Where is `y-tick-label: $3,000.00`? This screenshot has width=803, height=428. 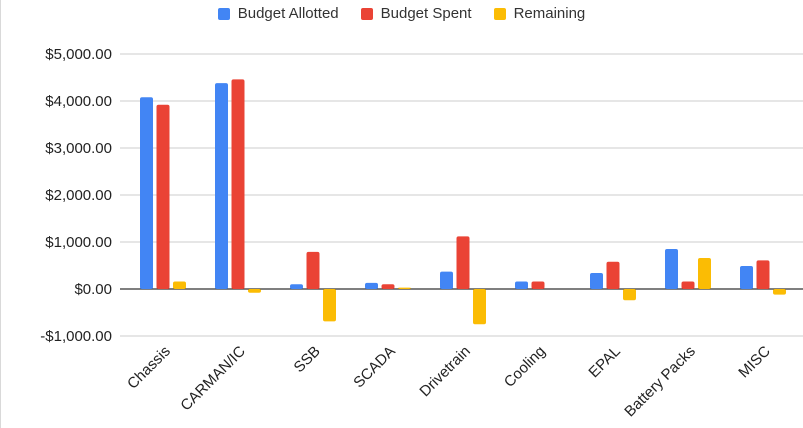
y-tick-label: $3,000.00 is located at coordinates (78, 148).